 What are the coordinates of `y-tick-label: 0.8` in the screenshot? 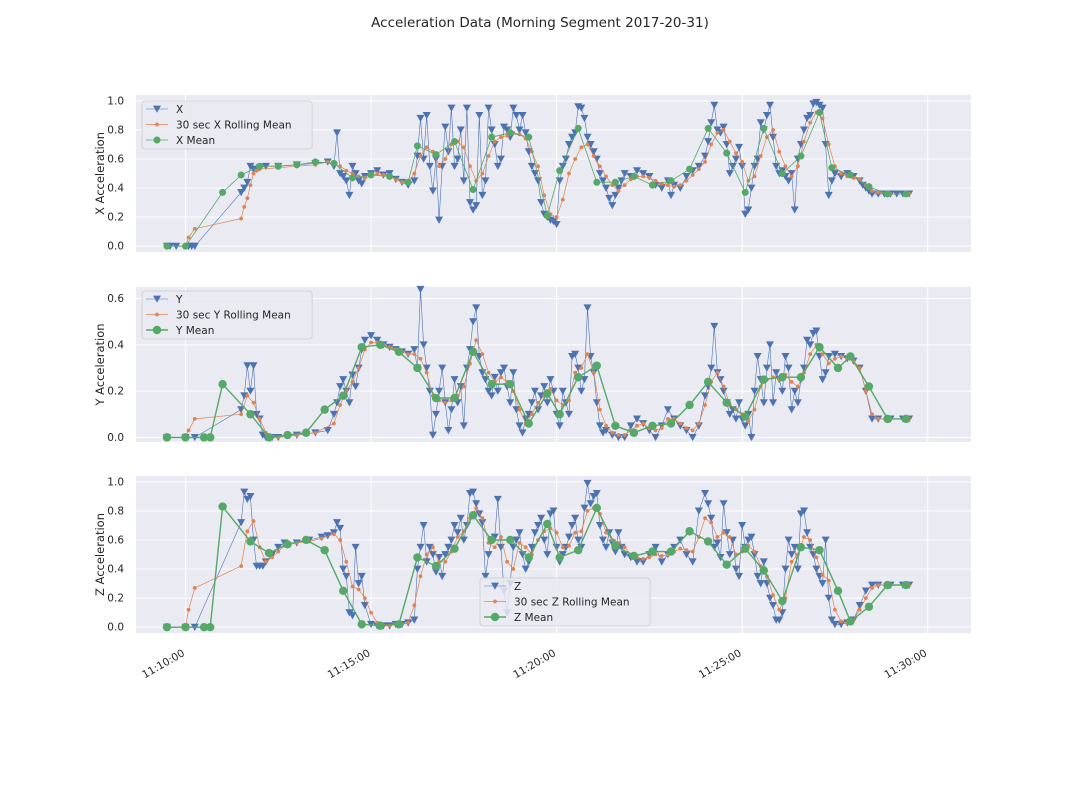 It's located at (115, 130).